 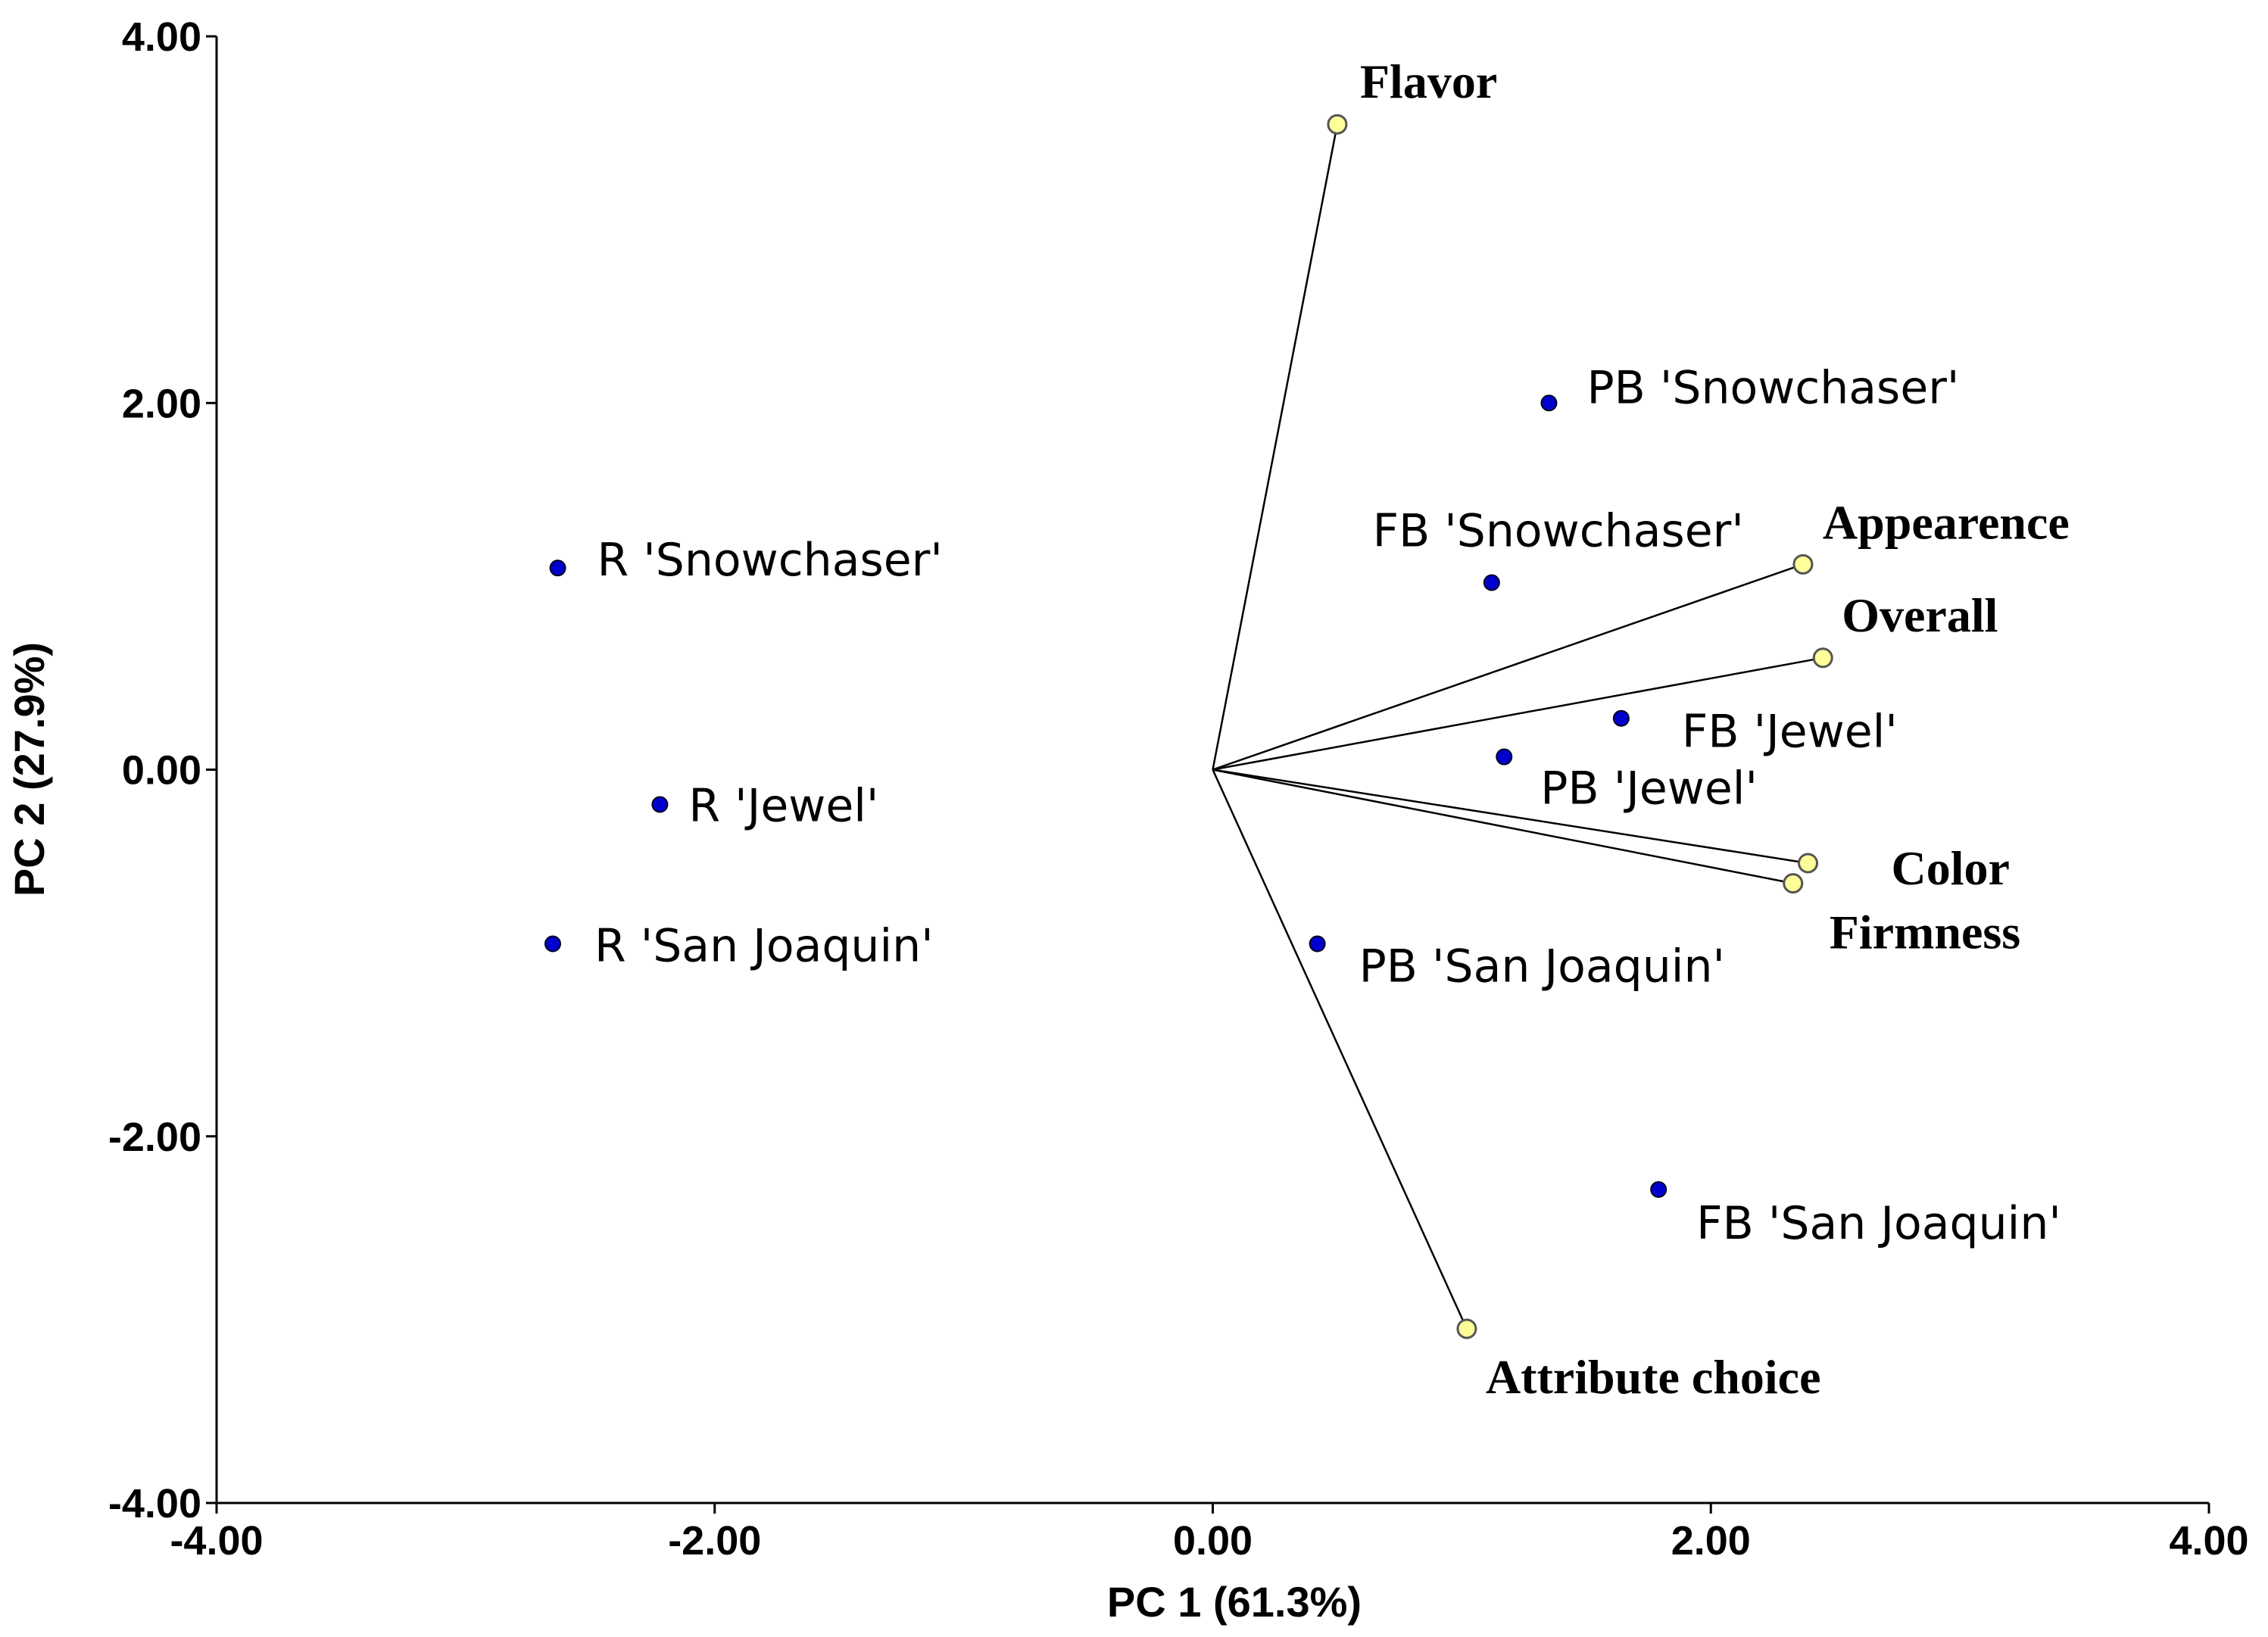 I want to click on sample-point-fb-jewel, so click(x=1621, y=718).